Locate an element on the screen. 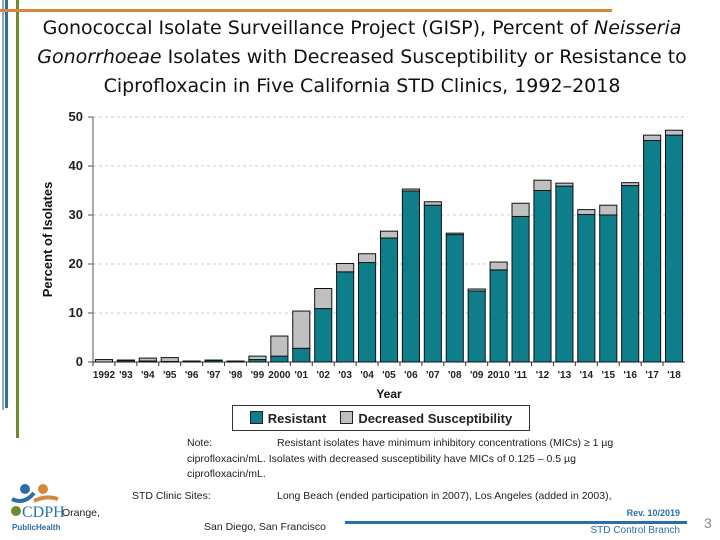 Image resolution: width=720 pixels, height=540 pixels. sites-label: STD Clinic Sites: is located at coordinates (171, 496).